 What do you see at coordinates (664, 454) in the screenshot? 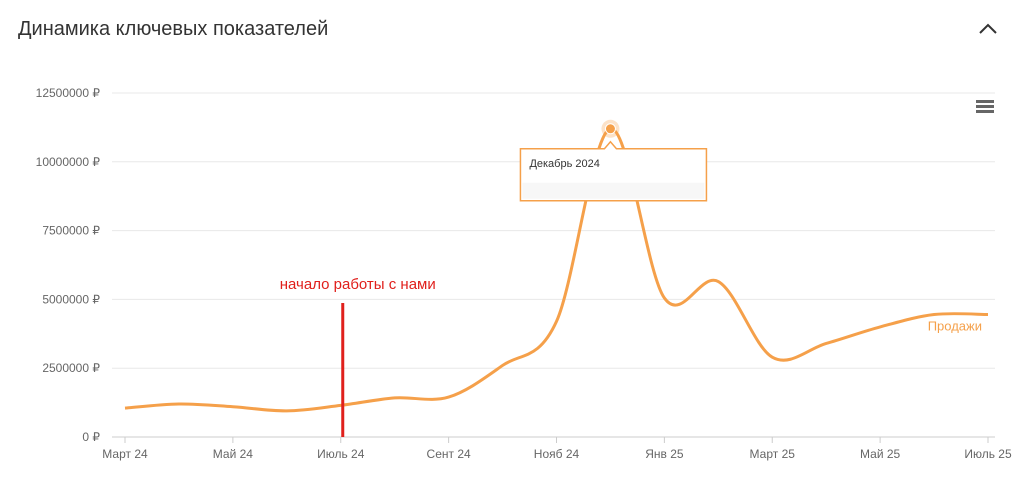
I see `x-tick-label: Янв 25` at bounding box center [664, 454].